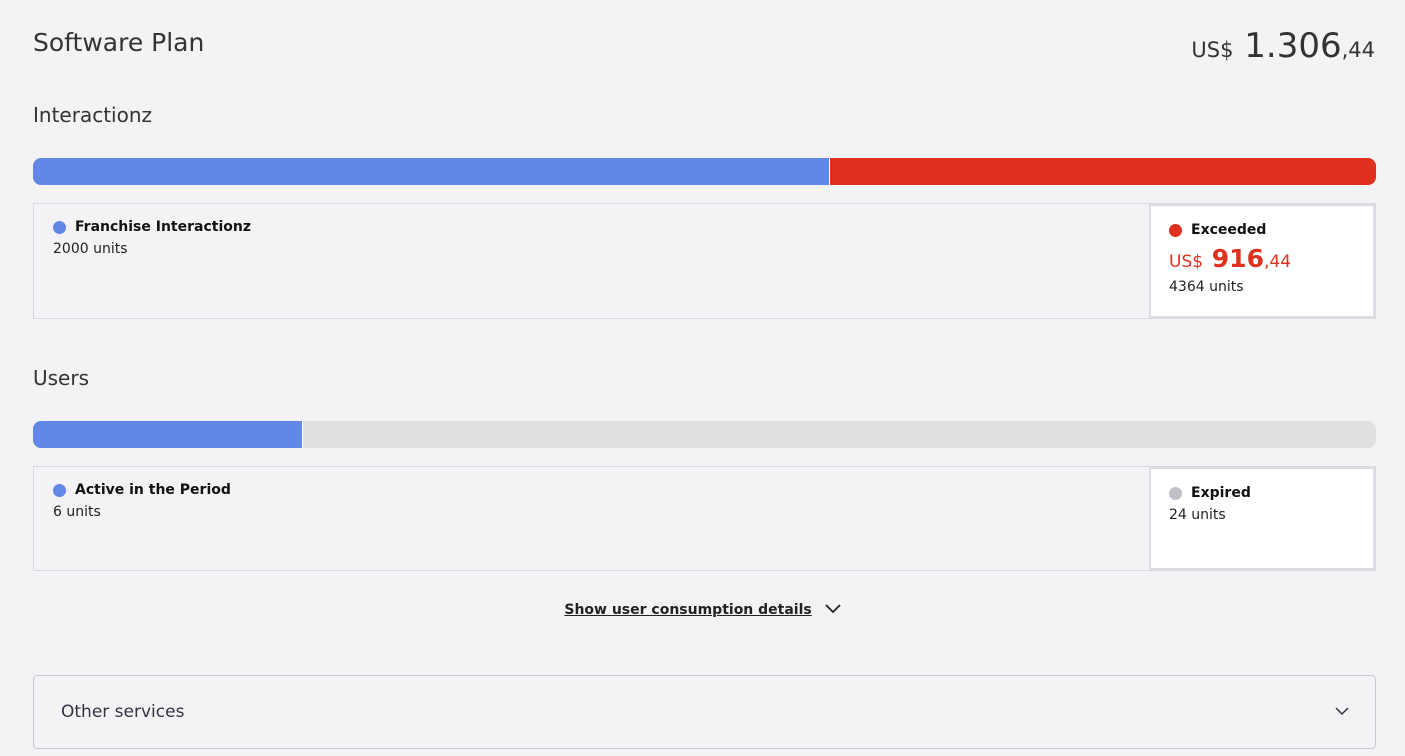 The image size is (1405, 756). I want to click on page-title: Software Plan, so click(119, 42).